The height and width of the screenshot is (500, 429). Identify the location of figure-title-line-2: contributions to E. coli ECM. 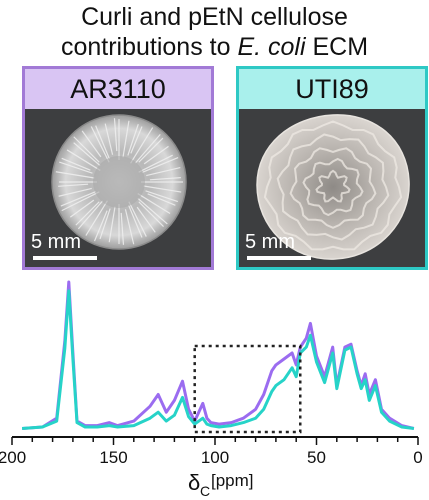
(214, 47).